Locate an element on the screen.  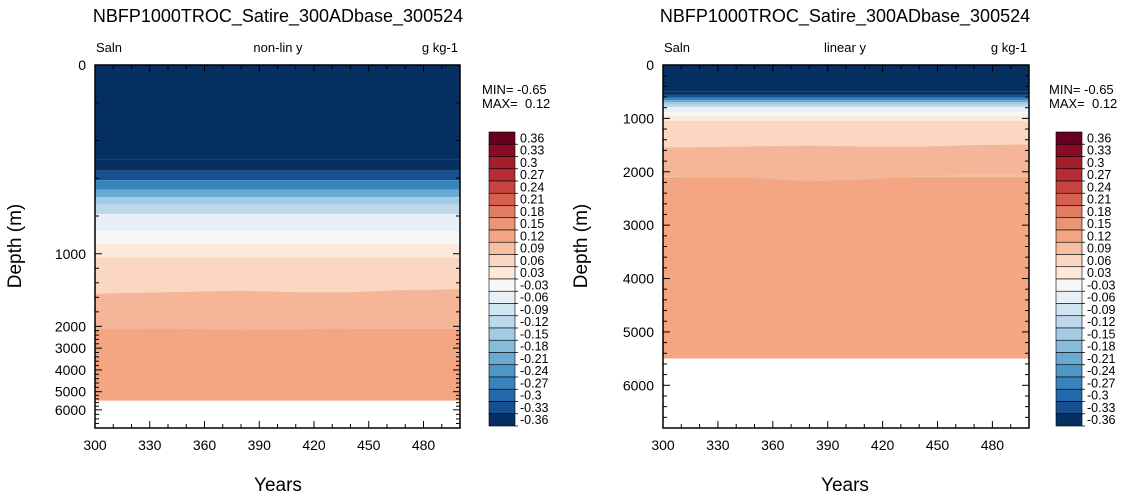
below-sea-floor is located at coordinates (277, 414).